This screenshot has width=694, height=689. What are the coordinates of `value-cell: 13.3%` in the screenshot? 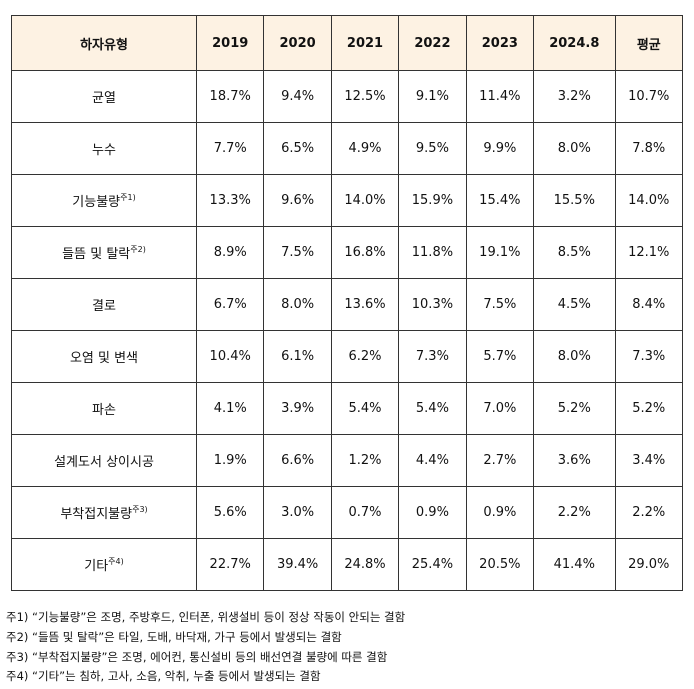 It's located at (230, 200).